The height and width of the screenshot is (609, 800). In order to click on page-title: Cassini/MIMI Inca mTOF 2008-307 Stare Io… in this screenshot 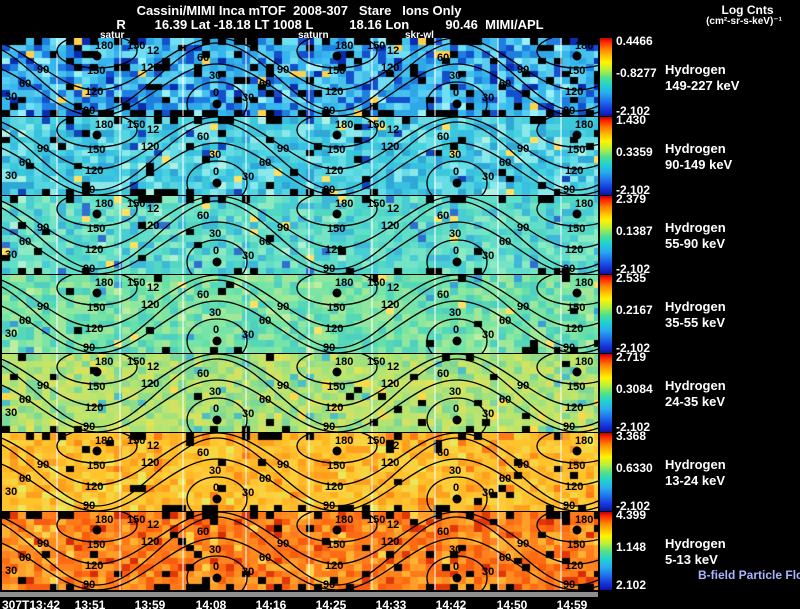, I will do `click(299, 10)`.